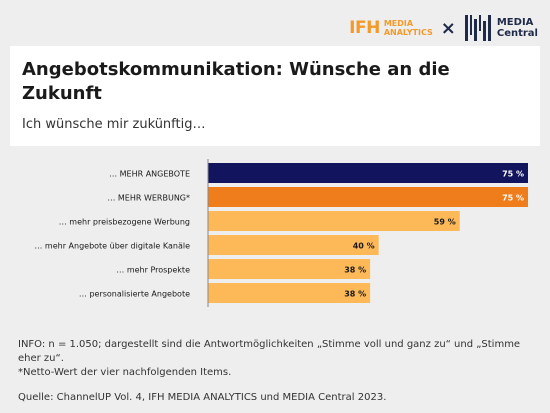 This screenshot has width=550, height=413. What do you see at coordinates (517, 33) in the screenshot?
I see `media-central-line2: Central` at bounding box center [517, 33].